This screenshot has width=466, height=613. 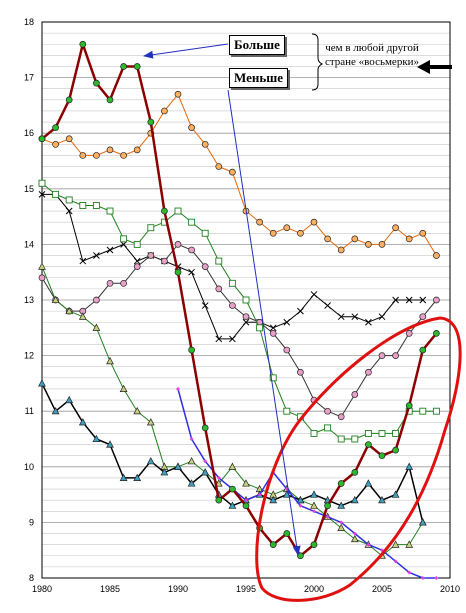 What do you see at coordinates (257, 45) in the screenshot?
I see `more-callout: Больше` at bounding box center [257, 45].